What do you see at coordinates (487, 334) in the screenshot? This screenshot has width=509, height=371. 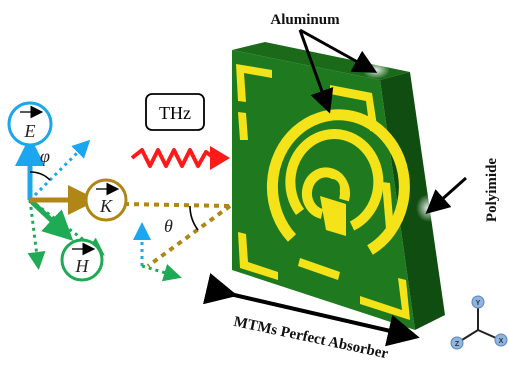 I see `axis-x-line` at bounding box center [487, 334].